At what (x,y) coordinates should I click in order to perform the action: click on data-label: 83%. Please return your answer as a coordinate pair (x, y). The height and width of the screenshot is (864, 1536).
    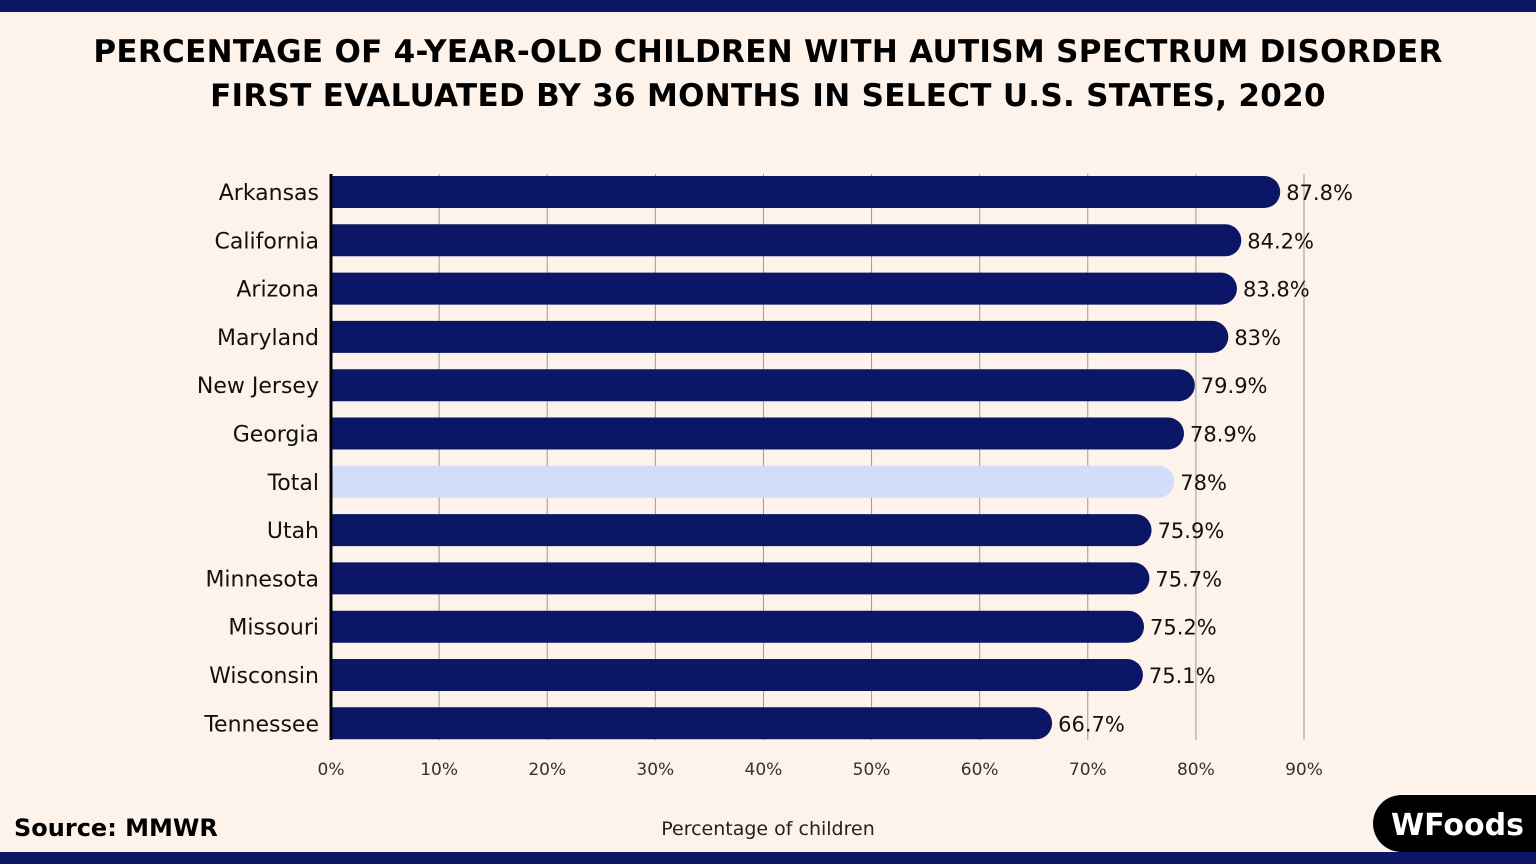
    Looking at the image, I should click on (1257, 338).